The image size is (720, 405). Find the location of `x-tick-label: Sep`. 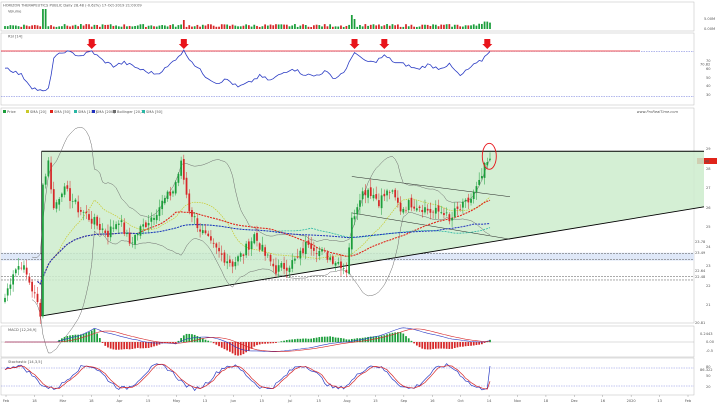

x-tick-label: Sep is located at coordinates (403, 401).